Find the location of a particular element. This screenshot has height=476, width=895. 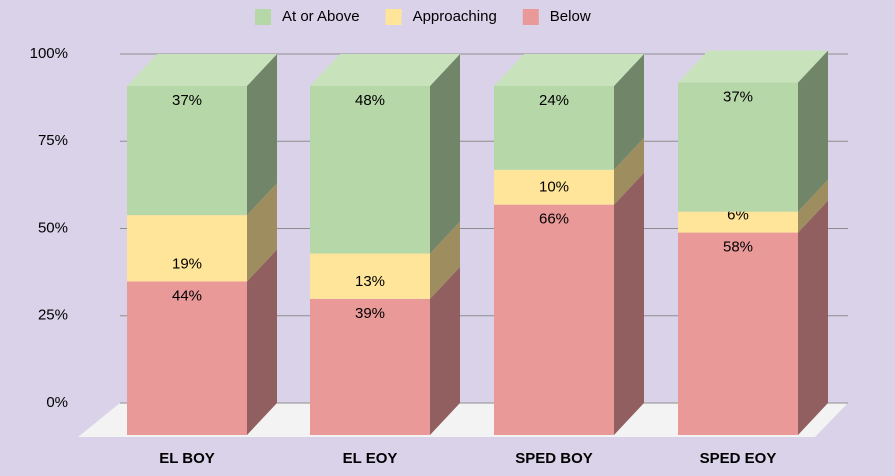

data-label: 13% is located at coordinates (370, 281).